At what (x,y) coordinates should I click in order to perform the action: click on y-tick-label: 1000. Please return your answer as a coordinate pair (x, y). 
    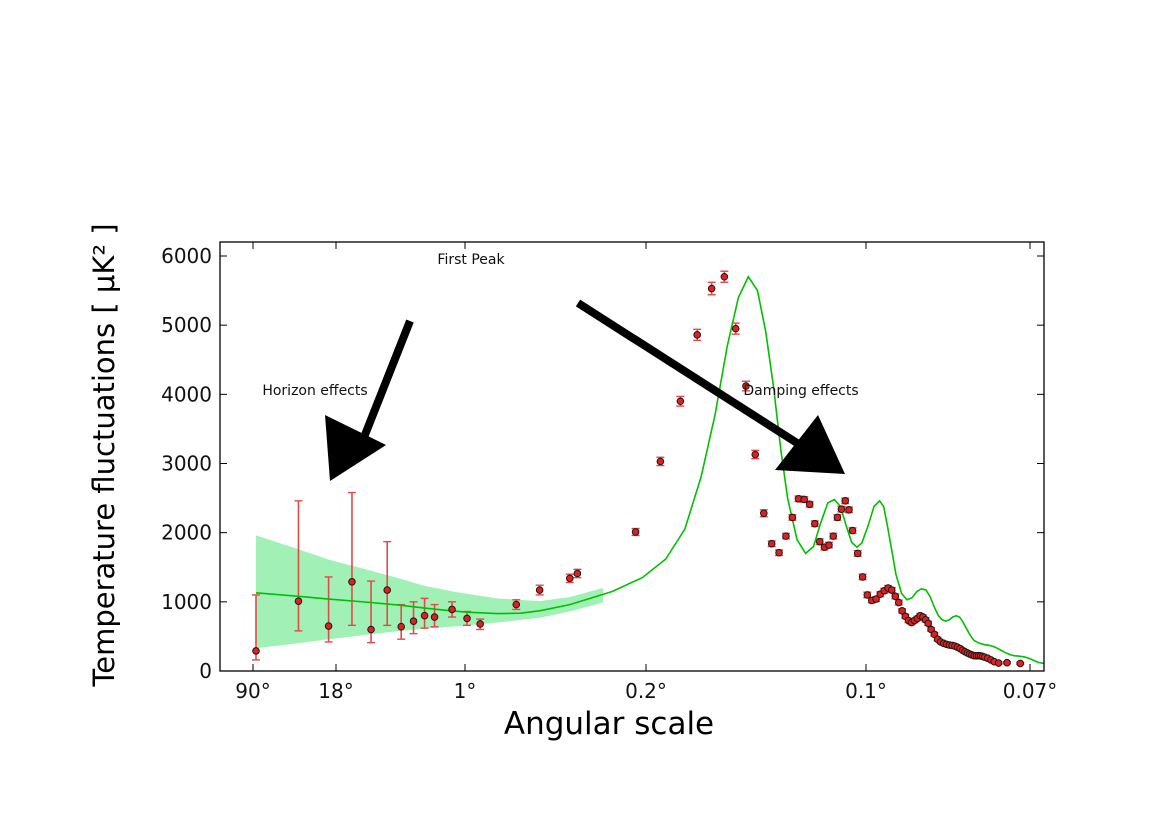
    Looking at the image, I should click on (186, 602).